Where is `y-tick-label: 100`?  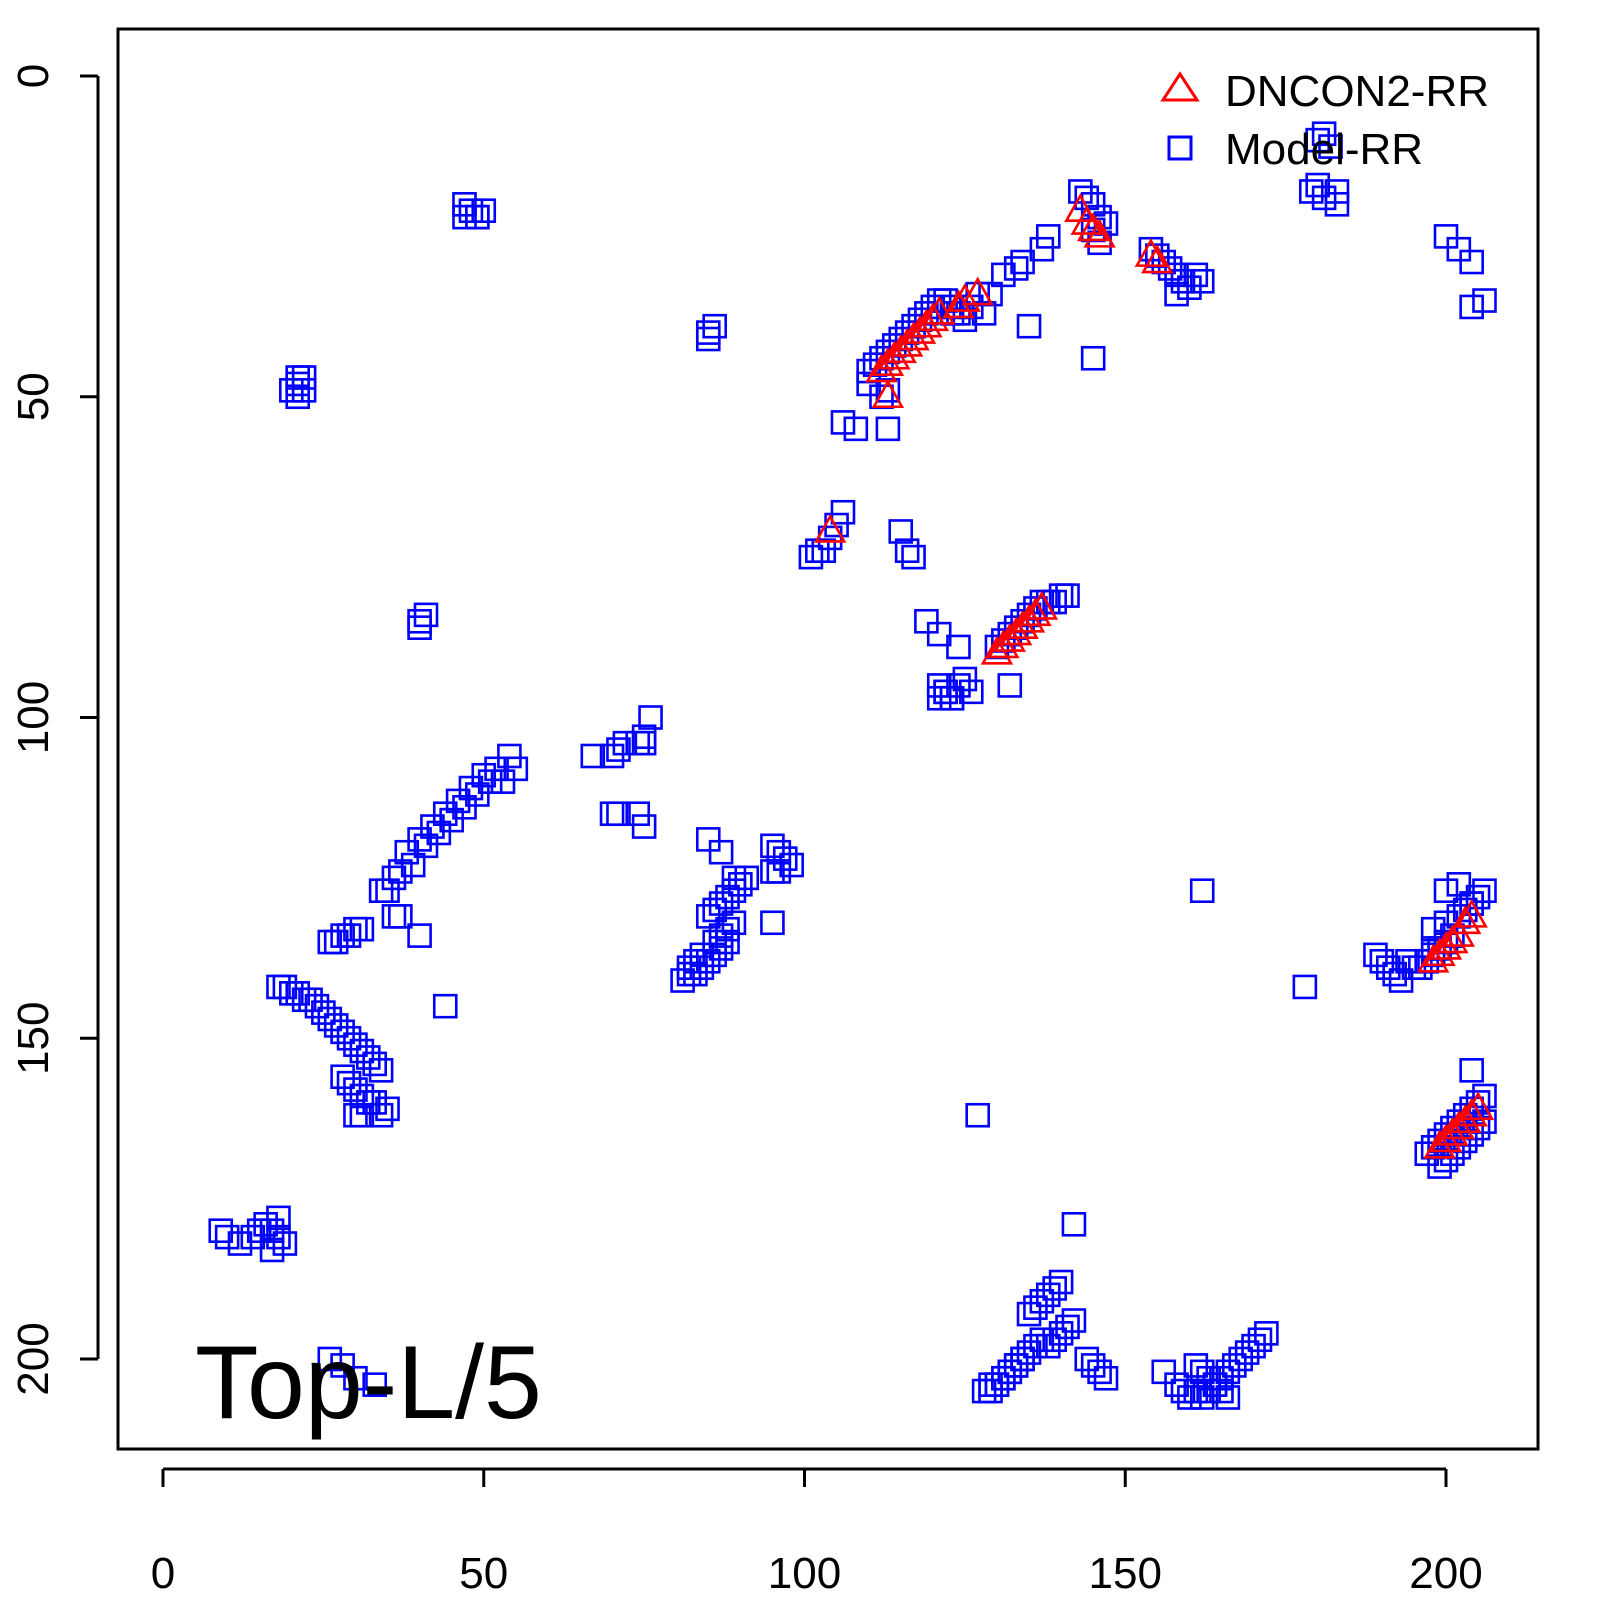 y-tick-label: 100 is located at coordinates (33, 717).